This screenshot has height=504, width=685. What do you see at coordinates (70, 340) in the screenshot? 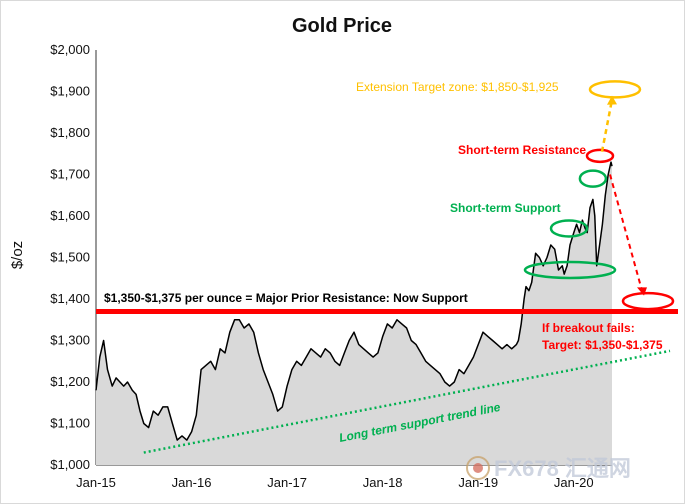
I see `y-tick-label: $1,300` at bounding box center [70, 340].